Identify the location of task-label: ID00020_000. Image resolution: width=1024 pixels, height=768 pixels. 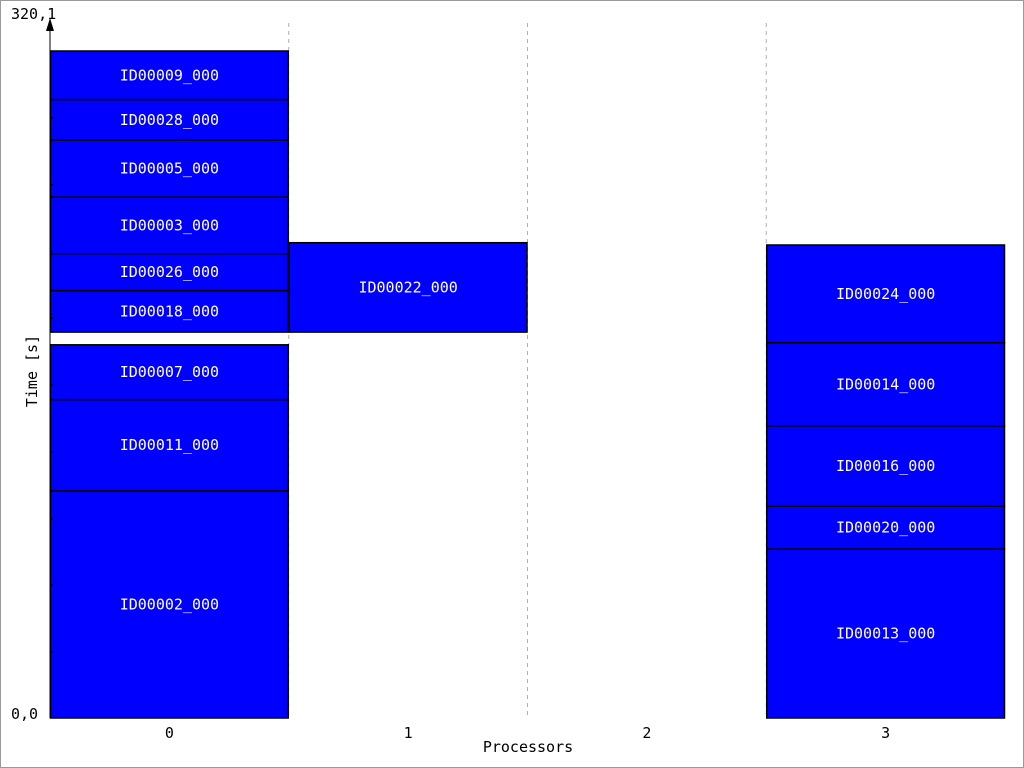
(885, 528).